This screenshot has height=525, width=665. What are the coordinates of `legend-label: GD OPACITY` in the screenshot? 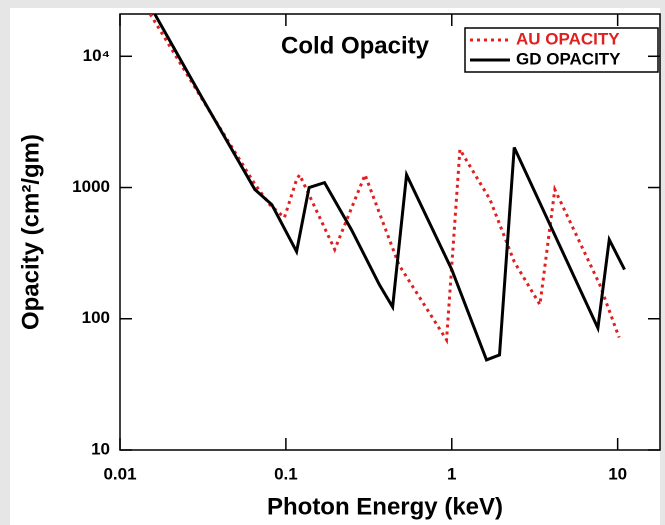 It's located at (568, 58).